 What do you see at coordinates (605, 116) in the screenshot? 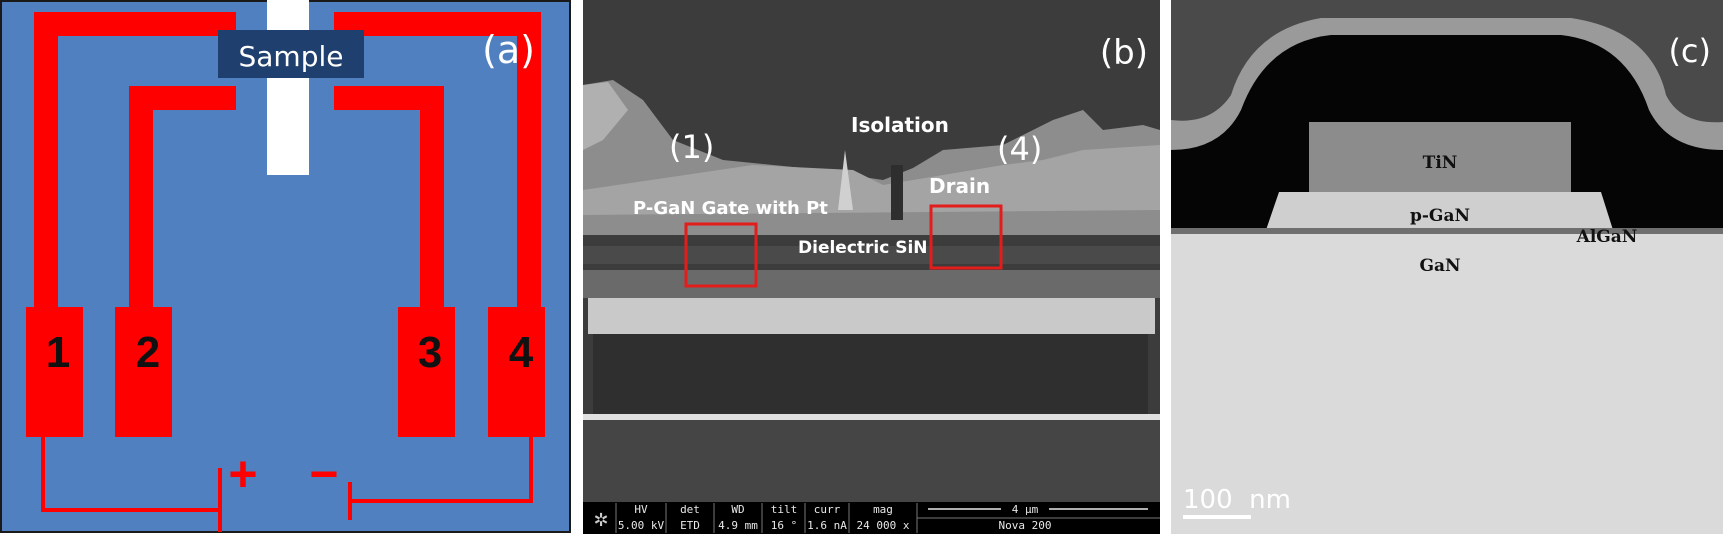
I see `left-debris` at bounding box center [605, 116].